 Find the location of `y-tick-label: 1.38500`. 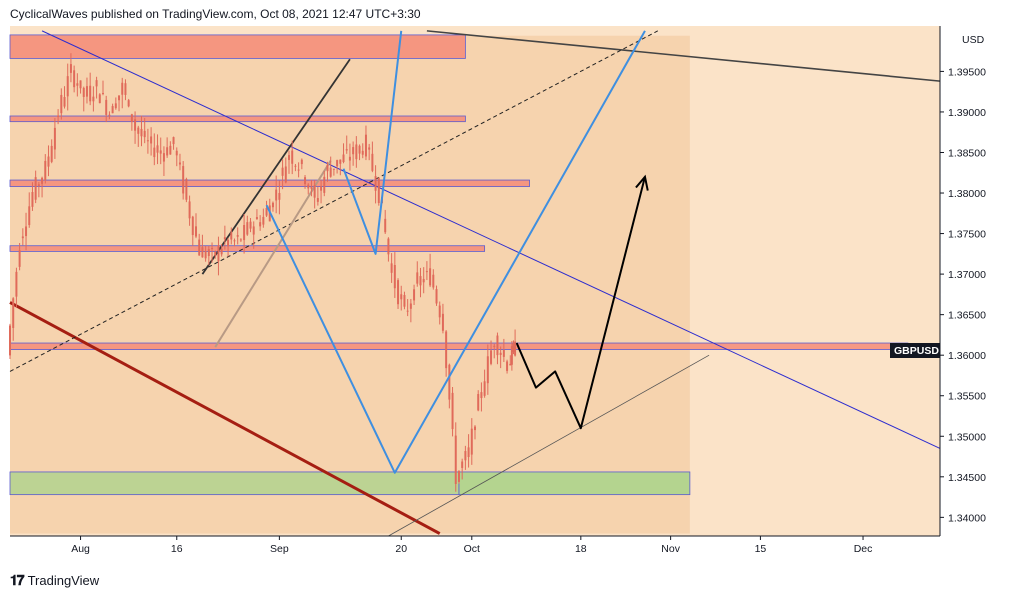

y-tick-label: 1.38500 is located at coordinates (967, 153).